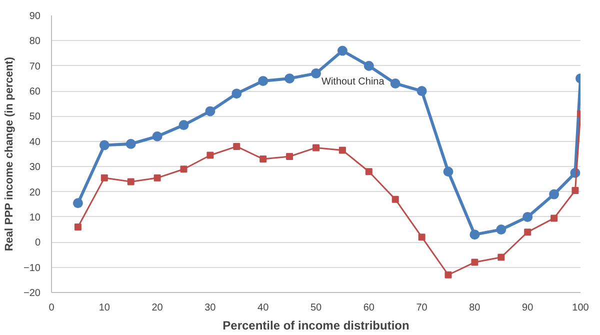 The width and height of the screenshot is (600, 335). What do you see at coordinates (35, 218) in the screenshot?
I see `y-tick-label: 10` at bounding box center [35, 218].